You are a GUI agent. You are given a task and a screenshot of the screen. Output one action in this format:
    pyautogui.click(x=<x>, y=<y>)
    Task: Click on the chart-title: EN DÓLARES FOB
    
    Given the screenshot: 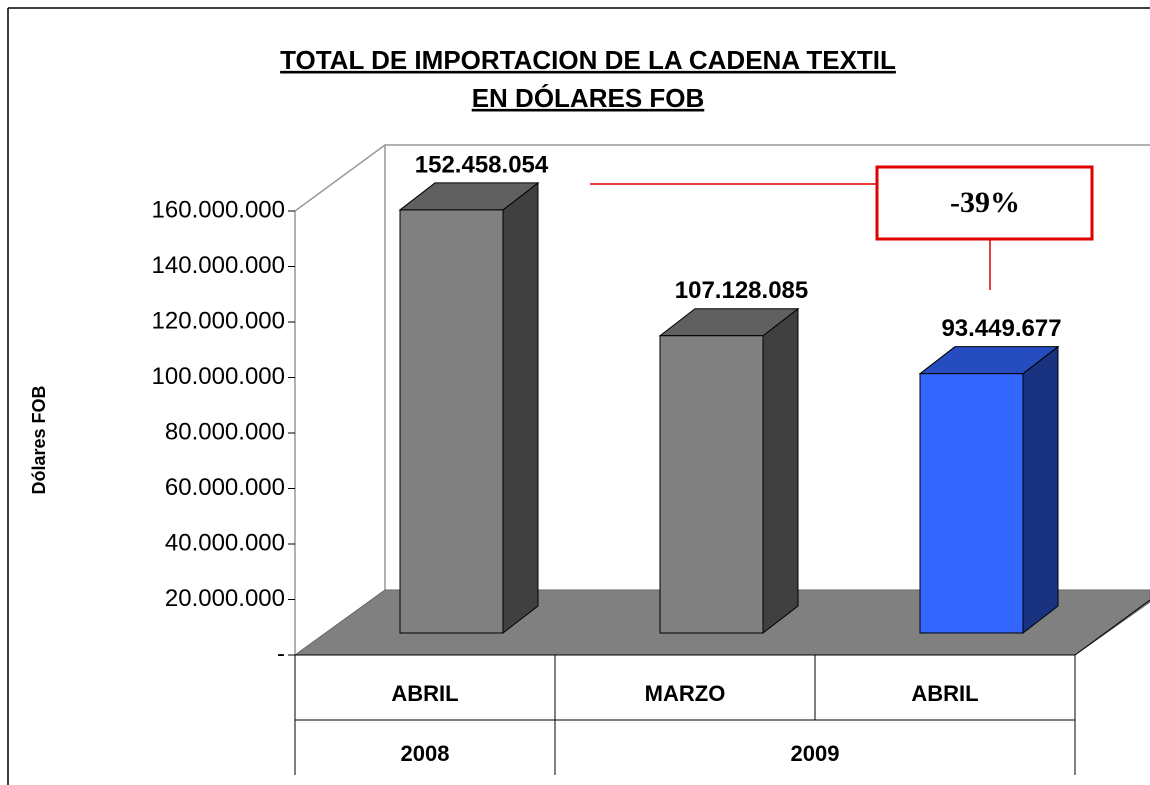 What is the action you would take?
    pyautogui.click(x=588, y=98)
    